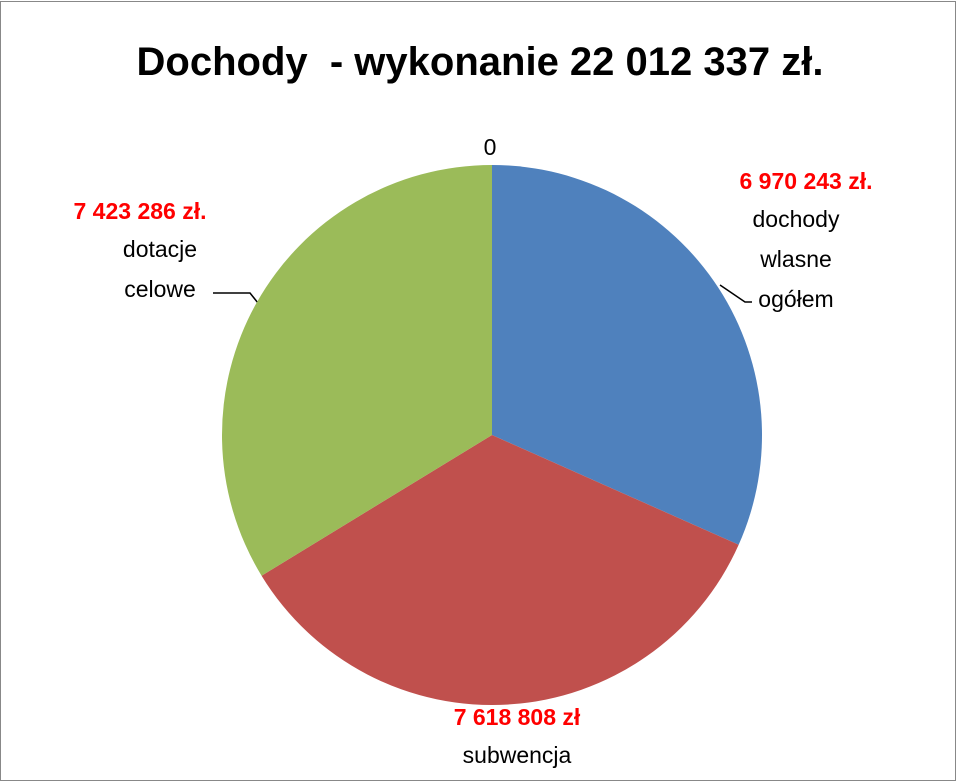  Describe the element at coordinates (517, 717) in the screenshot. I see `value-label: 7 618 808 zł` at that location.